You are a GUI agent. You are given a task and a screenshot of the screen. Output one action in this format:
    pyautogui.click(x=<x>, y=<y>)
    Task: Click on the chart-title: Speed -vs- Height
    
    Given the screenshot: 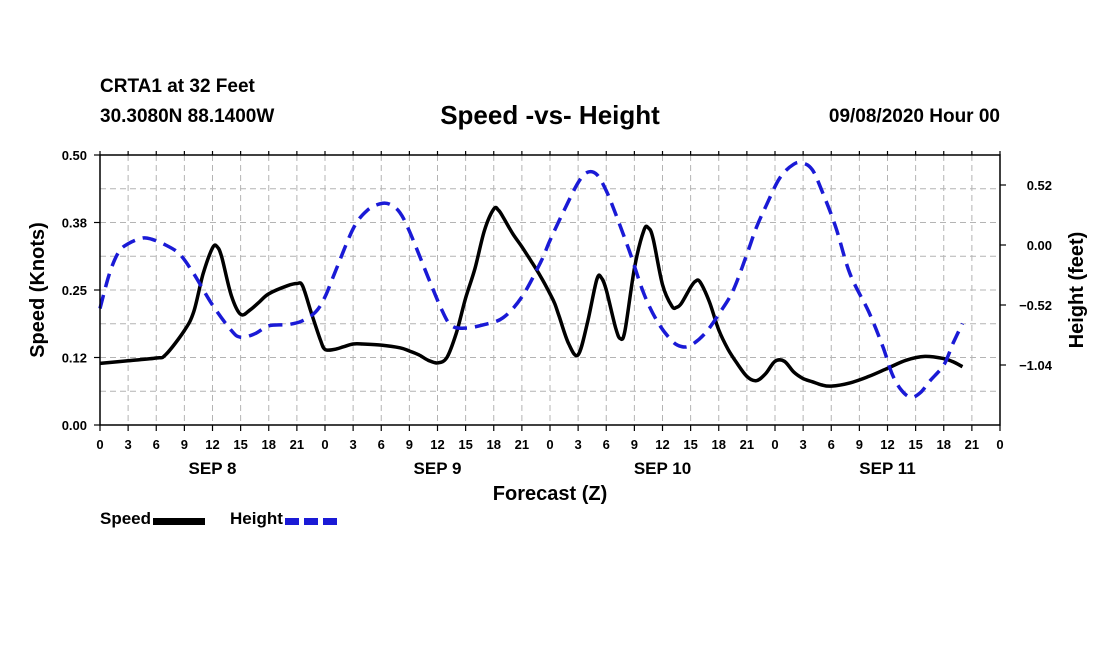 What is the action you would take?
    pyautogui.click(x=550, y=115)
    